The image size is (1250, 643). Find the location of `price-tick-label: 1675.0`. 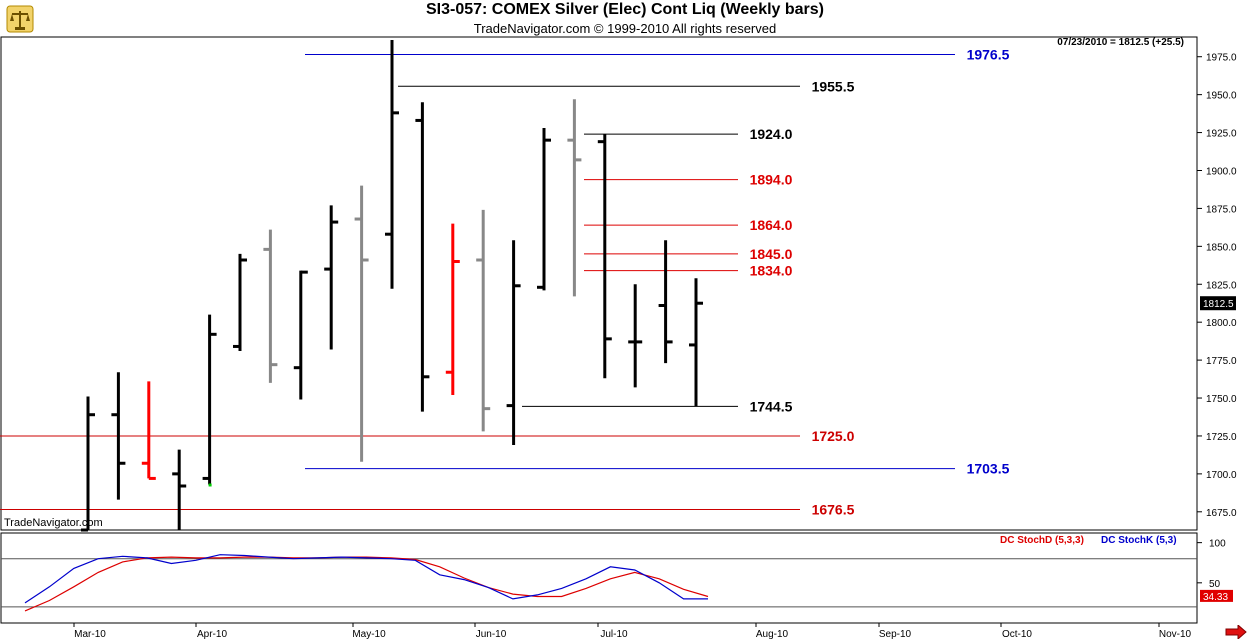

price-tick-label: 1675.0 is located at coordinates (1221, 513).